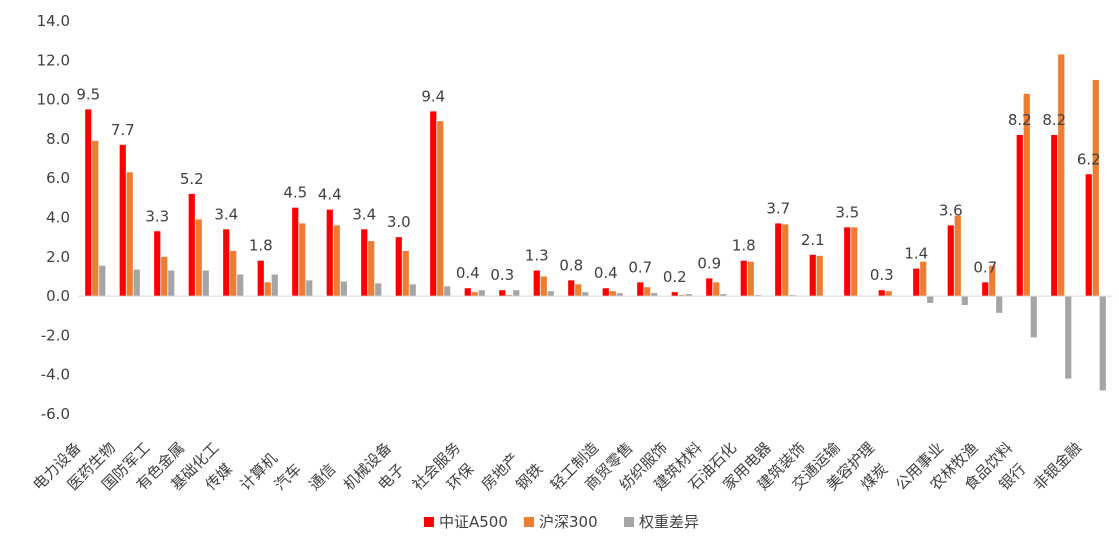 The width and height of the screenshot is (1119, 552). Describe the element at coordinates (571, 265) in the screenshot. I see `data-label: 0.8` at that location.